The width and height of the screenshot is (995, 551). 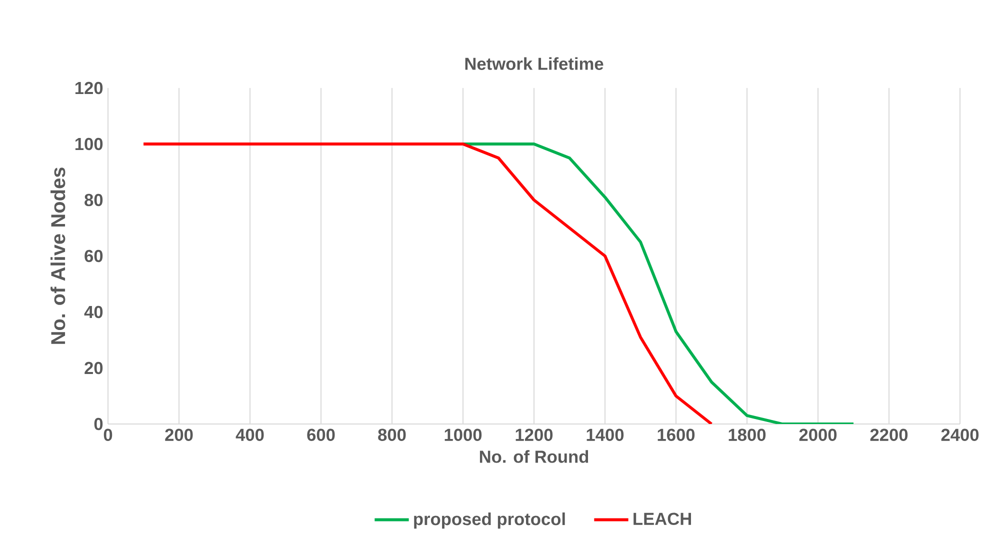 I want to click on y-tick-label: 40, so click(x=93, y=312).